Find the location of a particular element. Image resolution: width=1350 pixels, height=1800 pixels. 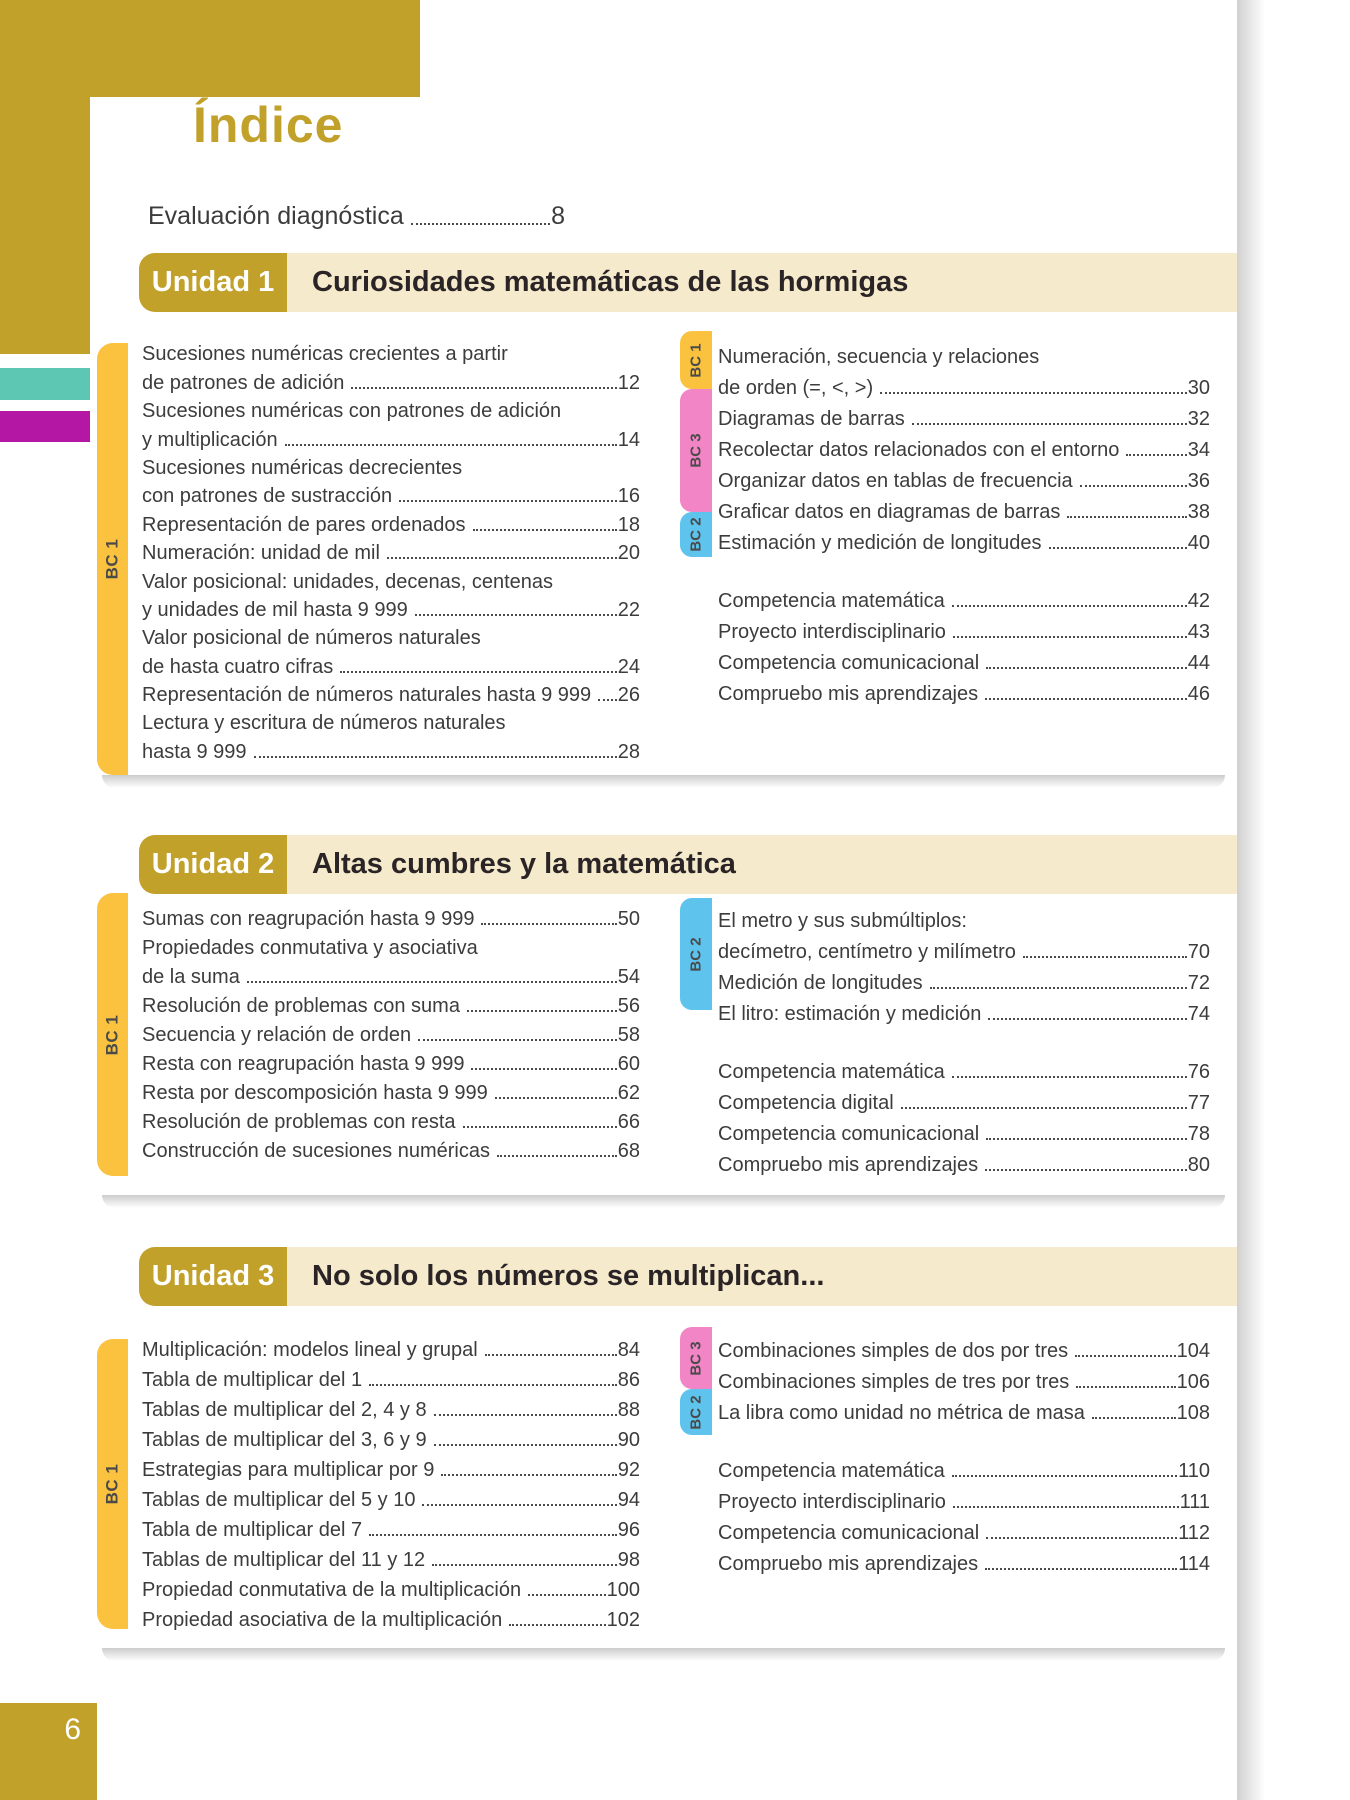

page-number: 20 is located at coordinates (628, 553).